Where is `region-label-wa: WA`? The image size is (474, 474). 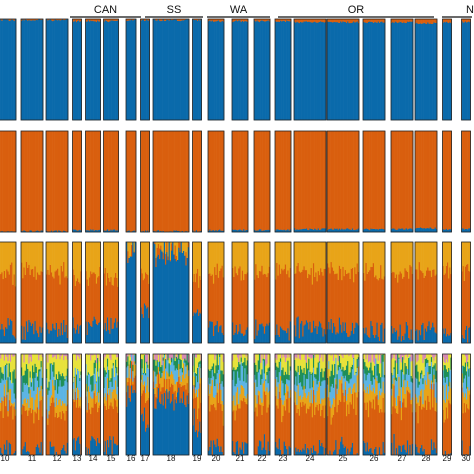 region-label-wa: WA is located at coordinates (239, 10).